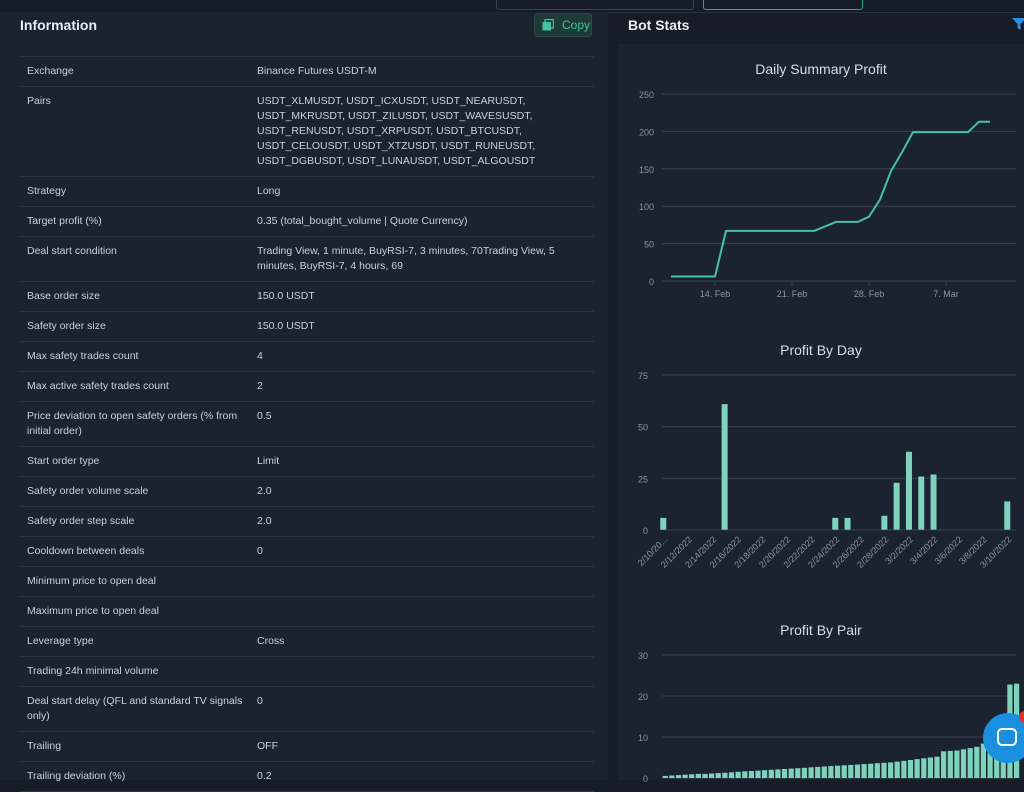  Describe the element at coordinates (286, 326) in the screenshot. I see `info-row-value: 150.0 USDT` at that location.